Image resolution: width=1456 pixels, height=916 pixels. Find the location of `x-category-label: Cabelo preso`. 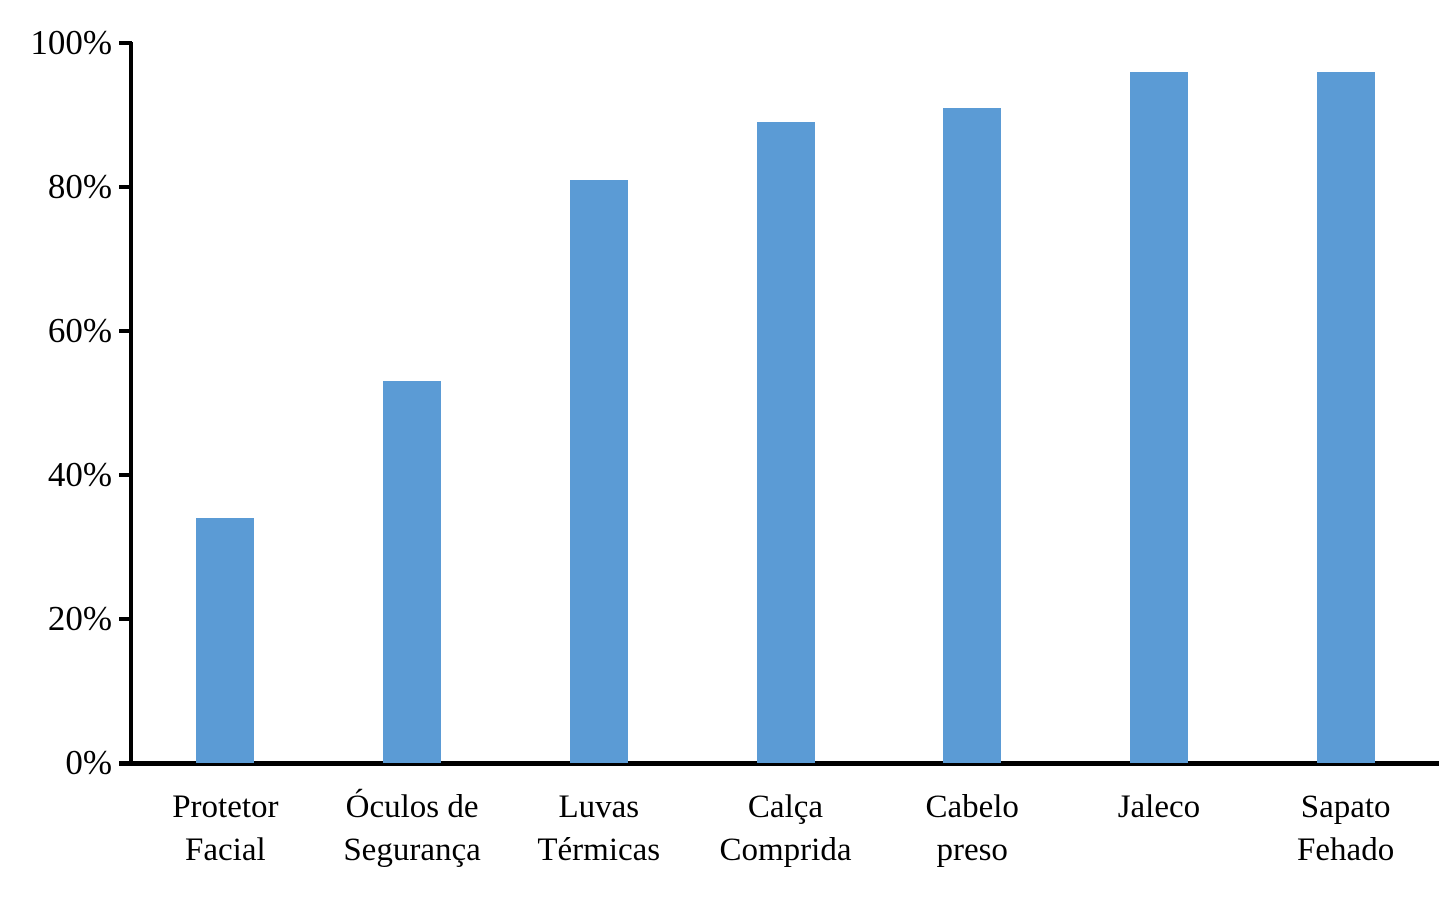

x-category-label: Cabelo preso is located at coordinates (972, 829).